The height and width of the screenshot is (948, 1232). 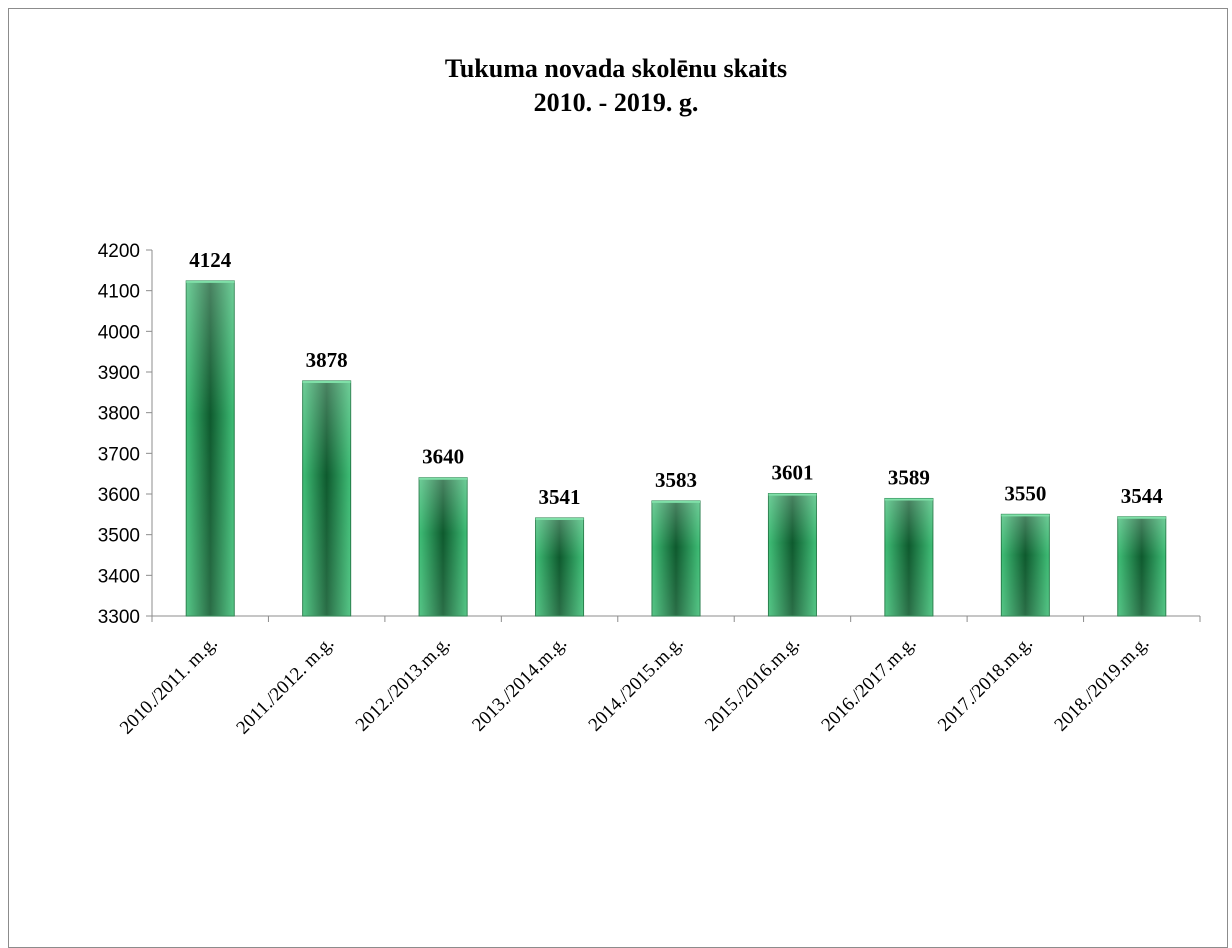 I want to click on data-label: 3541, so click(x=560, y=497).